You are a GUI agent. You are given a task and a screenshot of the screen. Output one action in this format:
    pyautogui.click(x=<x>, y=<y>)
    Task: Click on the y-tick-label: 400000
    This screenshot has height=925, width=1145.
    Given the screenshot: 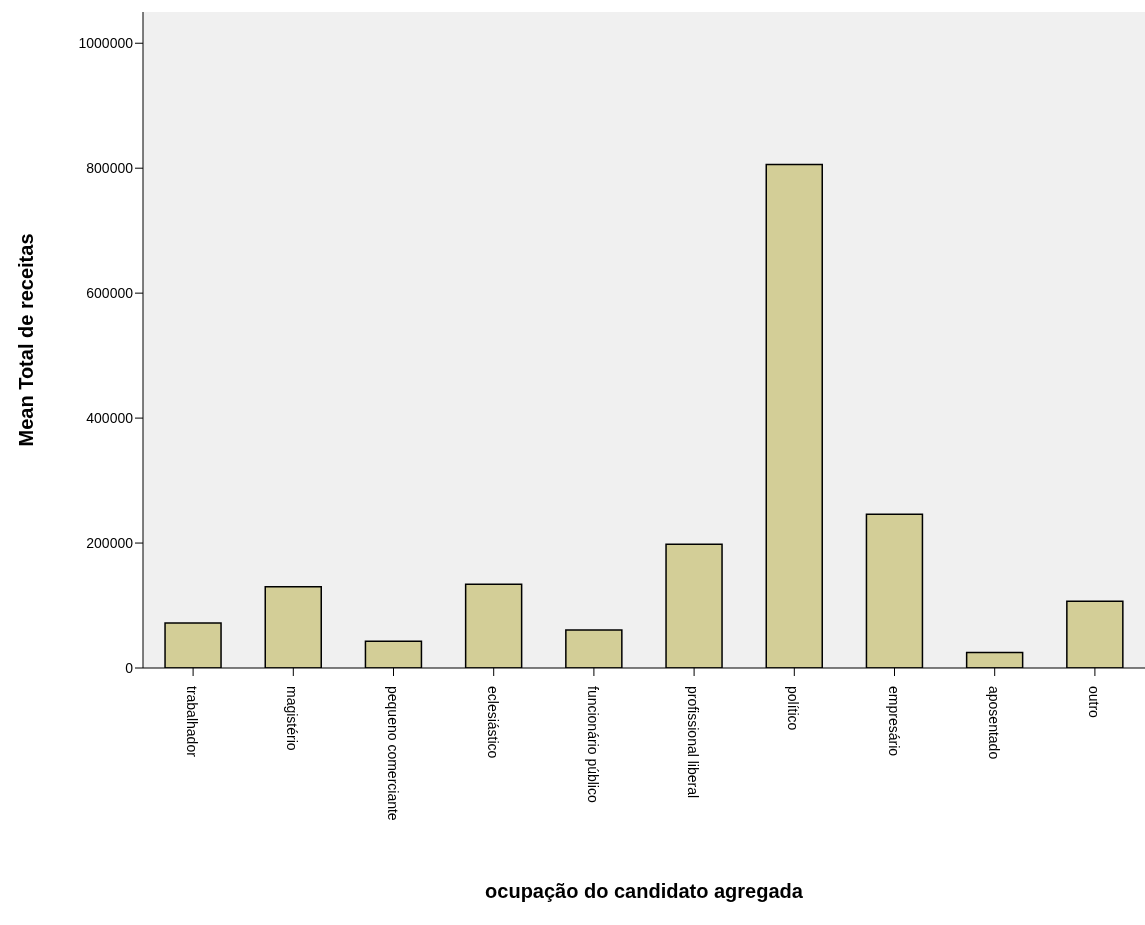 What is the action you would take?
    pyautogui.click(x=110, y=418)
    